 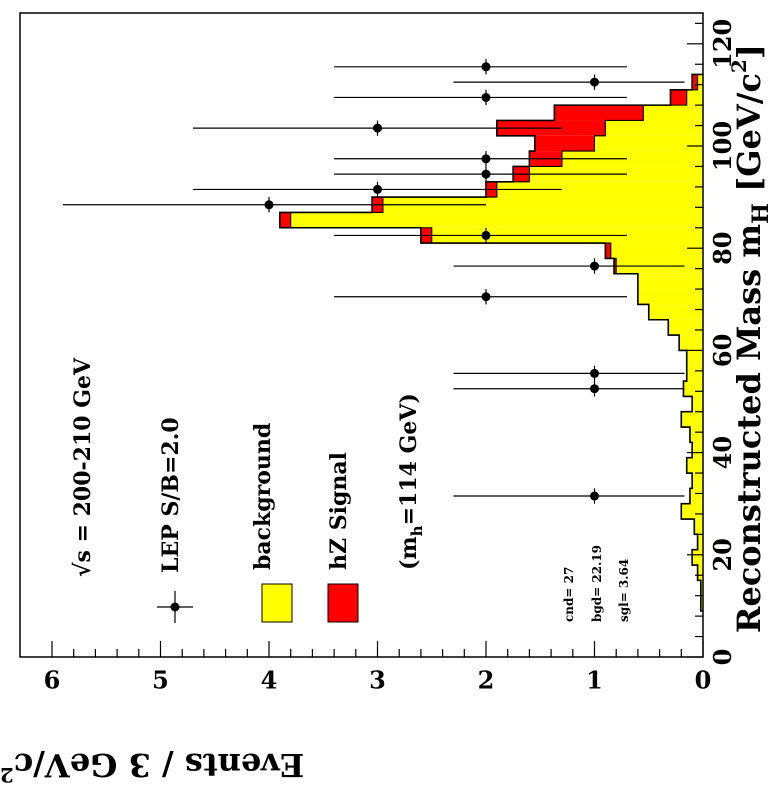 What do you see at coordinates (486, 680) in the screenshot?
I see `y-tick-label: 2` at bounding box center [486, 680].